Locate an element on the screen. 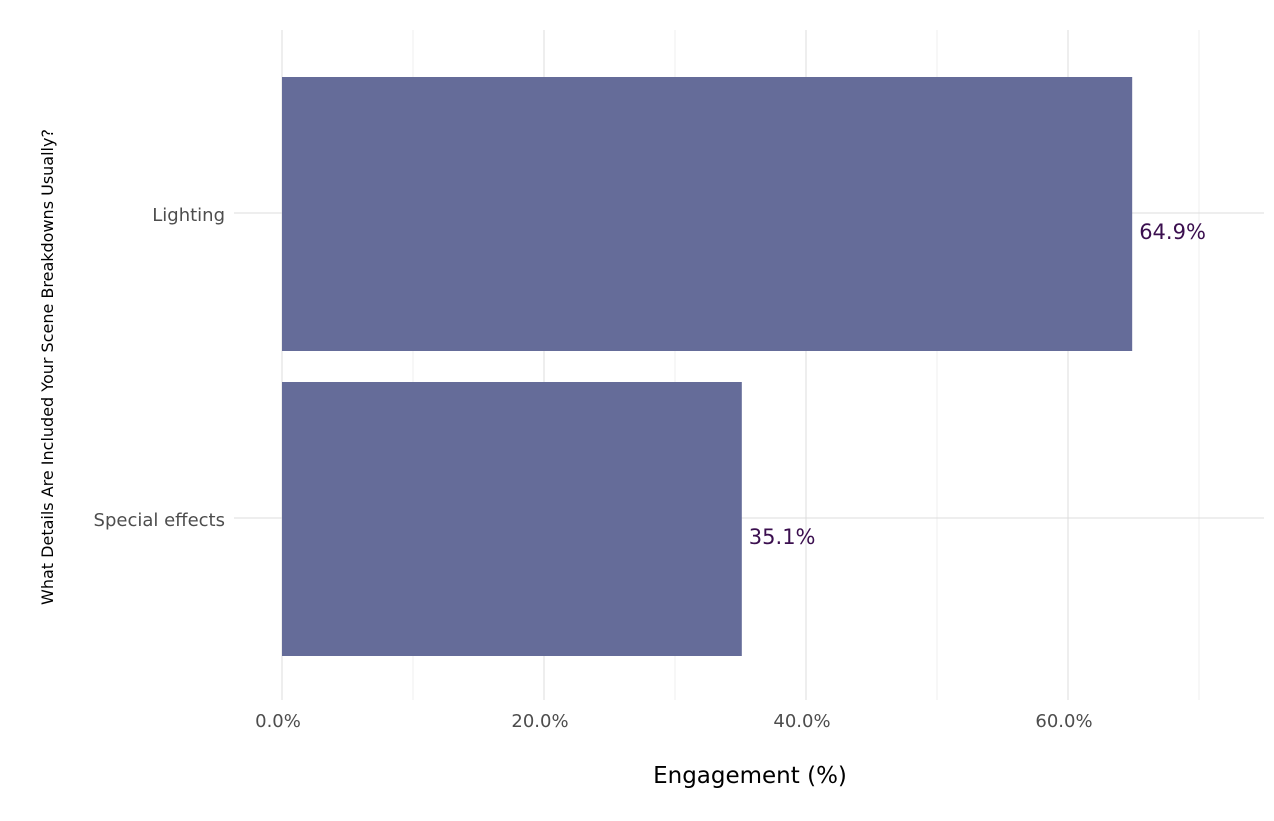 This screenshot has width=1274, height=821. x-axis-ticks: 0.0% 20.0% 40.0% 60.0% is located at coordinates (673, 721).